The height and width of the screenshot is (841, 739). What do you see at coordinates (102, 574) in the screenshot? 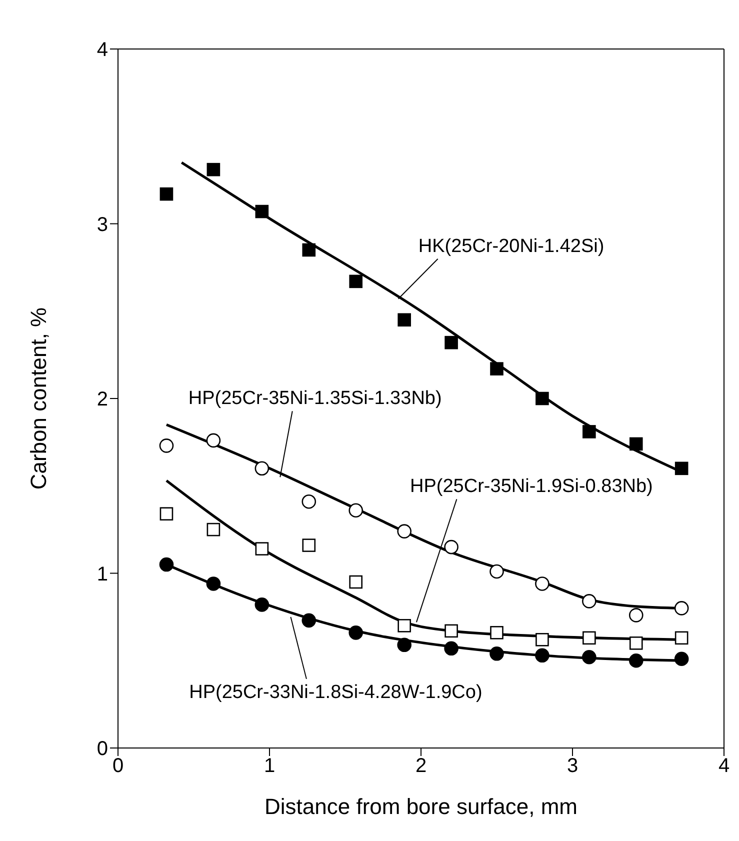
I see `y-tick-label: 1` at bounding box center [102, 574].